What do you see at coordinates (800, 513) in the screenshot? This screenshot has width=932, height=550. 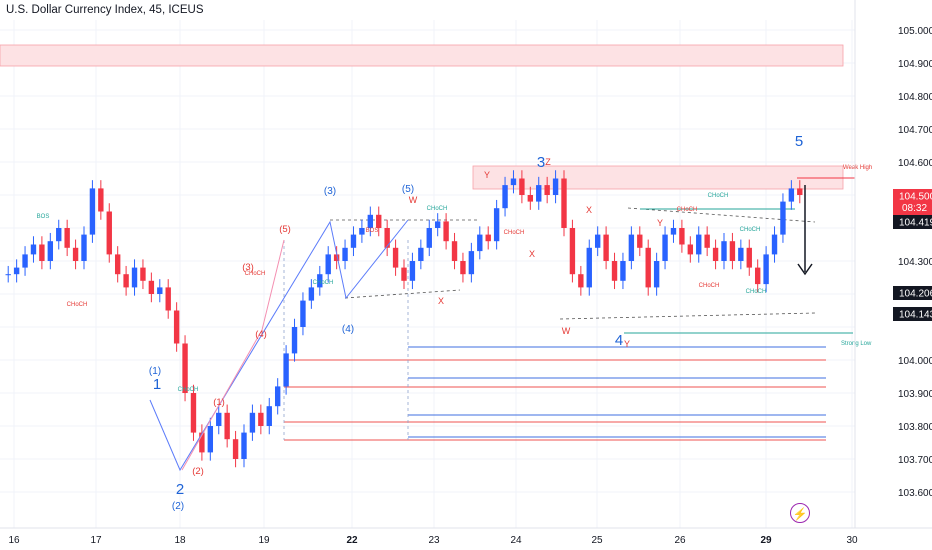 I see `lightning-icon: ⚡` at bounding box center [800, 513].